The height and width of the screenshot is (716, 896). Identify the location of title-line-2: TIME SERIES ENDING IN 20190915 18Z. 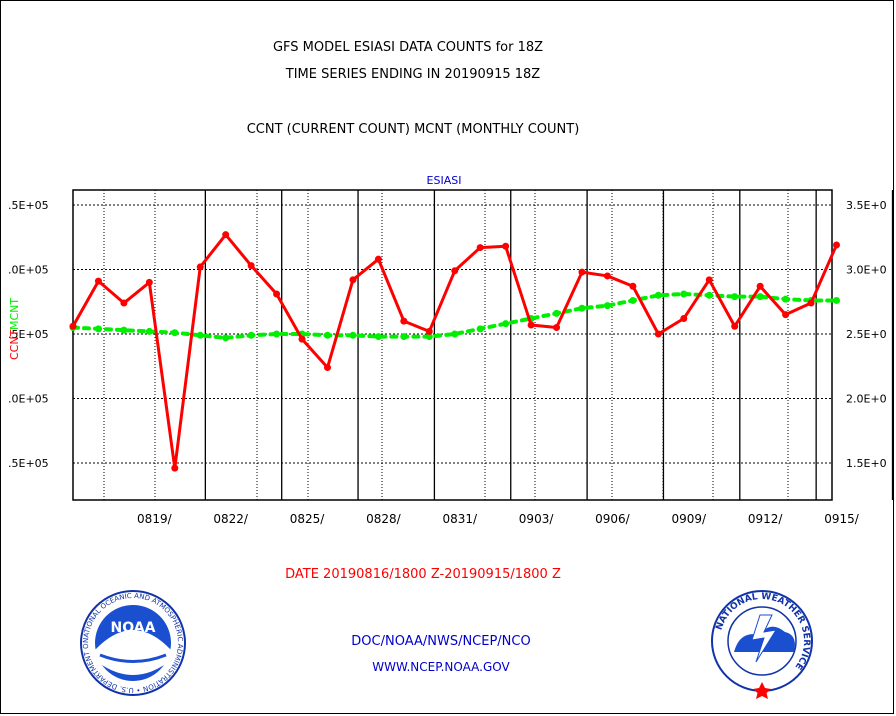
(413, 74).